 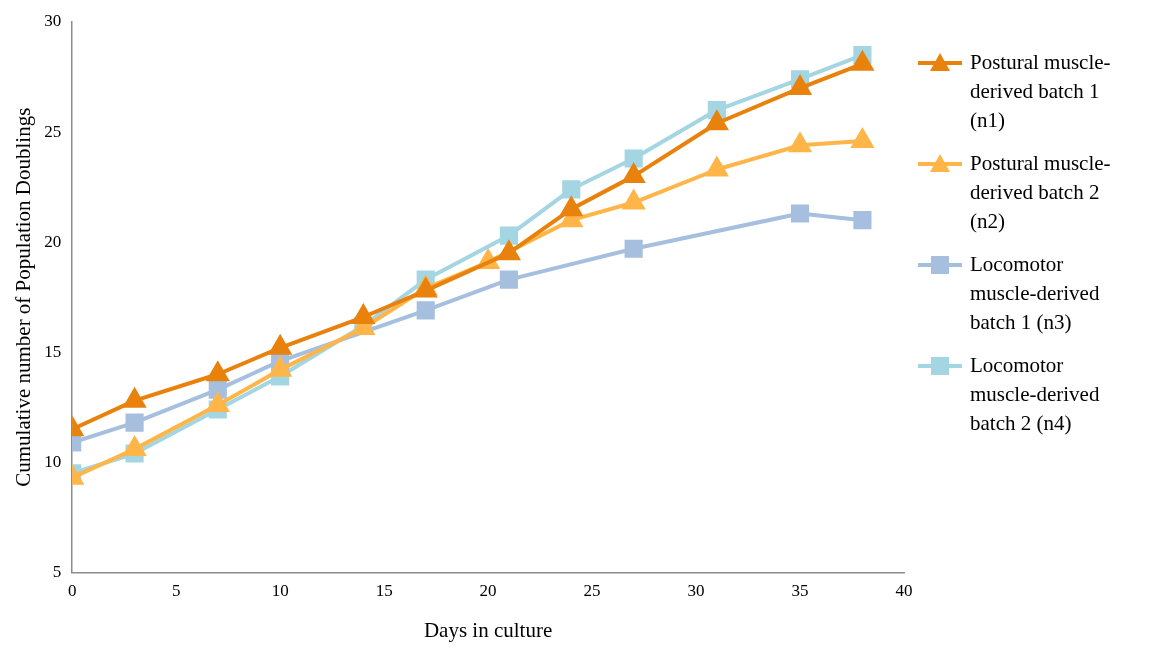 I want to click on x-axis-title: Days in culture, so click(x=488, y=629).